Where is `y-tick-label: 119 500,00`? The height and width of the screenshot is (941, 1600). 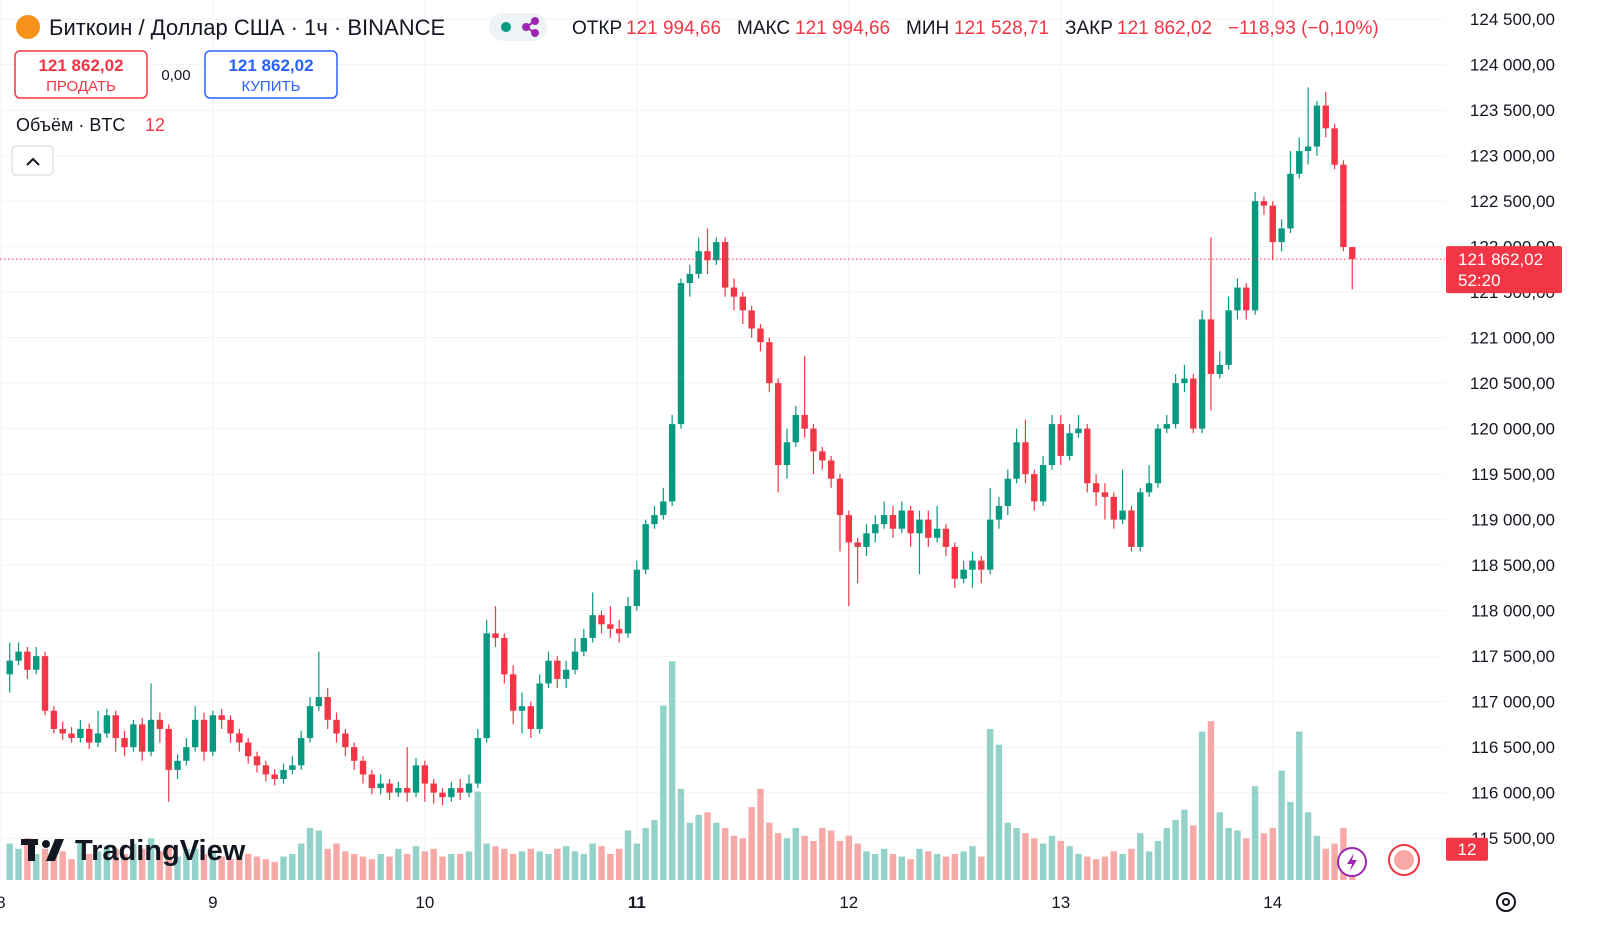
y-tick-label: 119 500,00 is located at coordinates (1513, 474).